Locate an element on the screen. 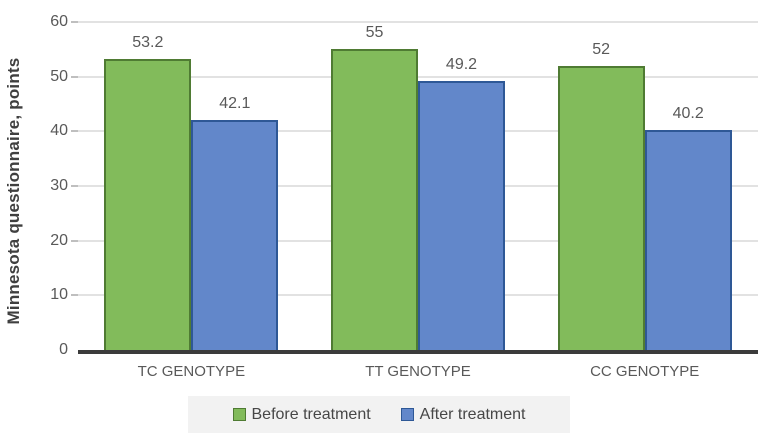  bar-before-treatment-tt-genotype is located at coordinates (374, 199).